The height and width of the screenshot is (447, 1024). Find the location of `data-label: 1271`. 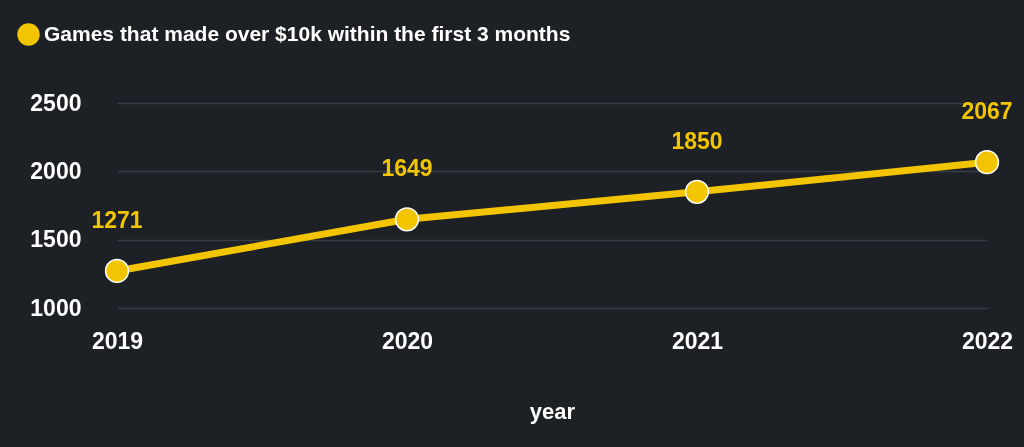

data-label: 1271 is located at coordinates (117, 219).